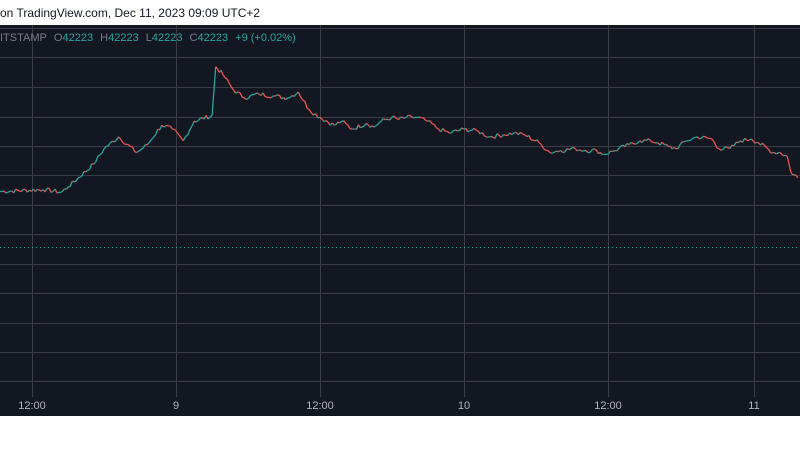 The height and width of the screenshot is (450, 800). What do you see at coordinates (123, 38) in the screenshot?
I see `legend-high-value: 42223` at bounding box center [123, 38].